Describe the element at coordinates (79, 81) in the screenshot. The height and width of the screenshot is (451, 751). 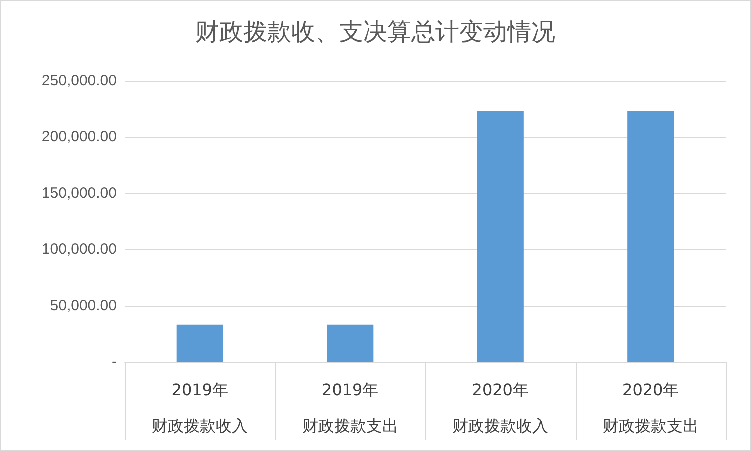
I see `y-tick-label: 250,000.00` at that location.